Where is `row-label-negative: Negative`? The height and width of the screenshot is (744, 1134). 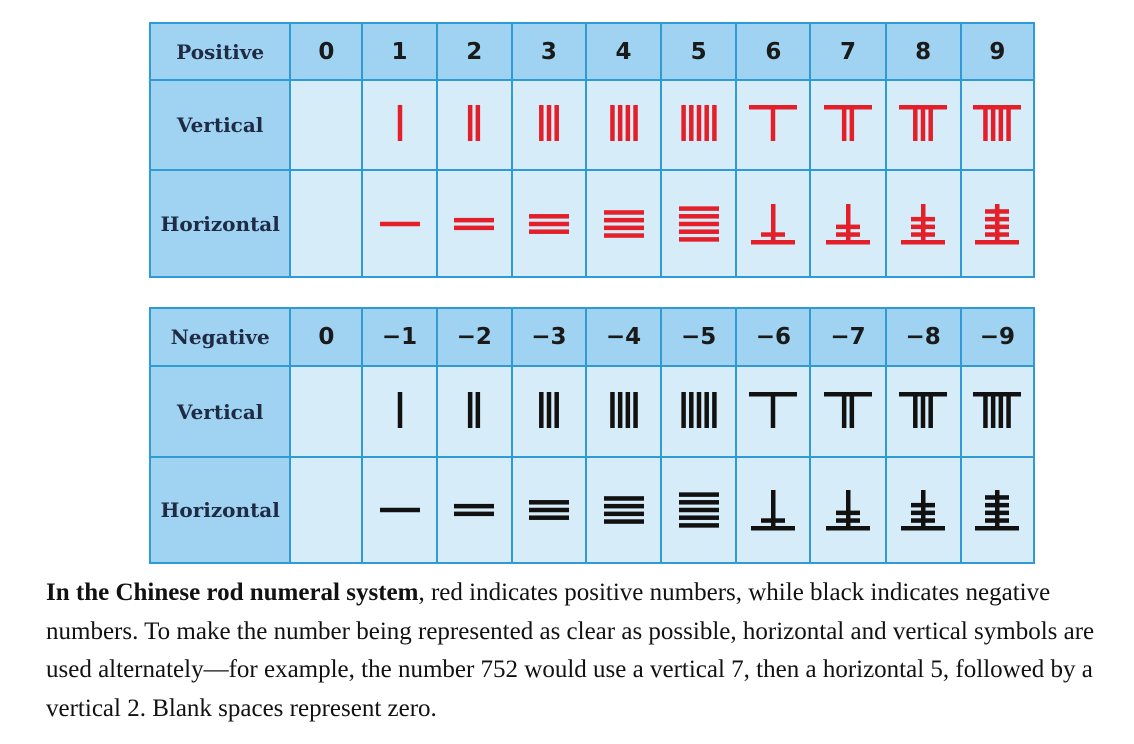
row-label-negative: Negative is located at coordinates (220, 337).